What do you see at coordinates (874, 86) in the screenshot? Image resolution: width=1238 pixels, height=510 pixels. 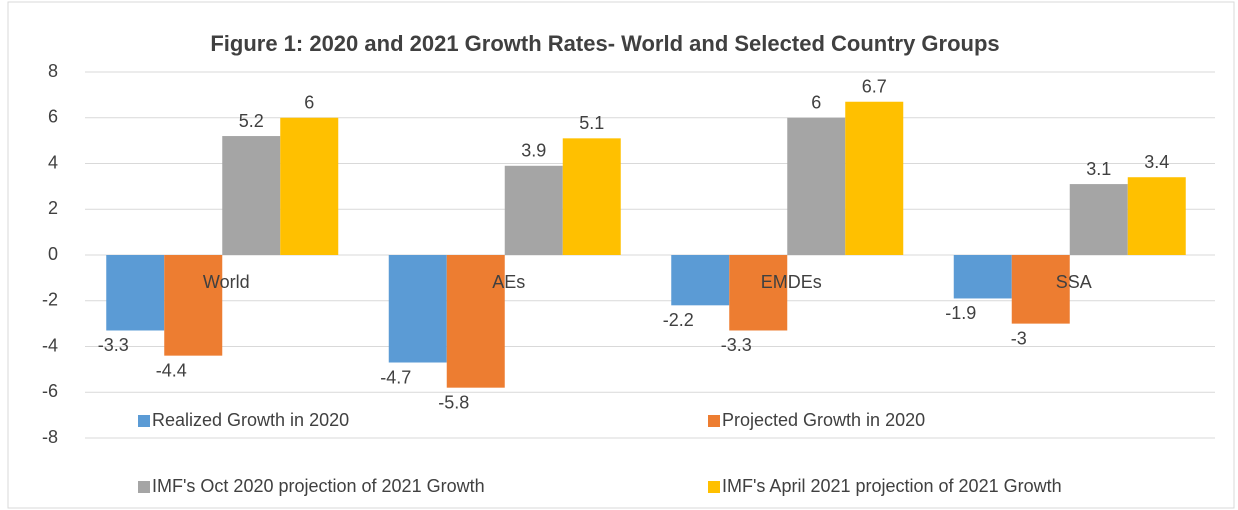 I see `data-label: 6.7` at bounding box center [874, 86].